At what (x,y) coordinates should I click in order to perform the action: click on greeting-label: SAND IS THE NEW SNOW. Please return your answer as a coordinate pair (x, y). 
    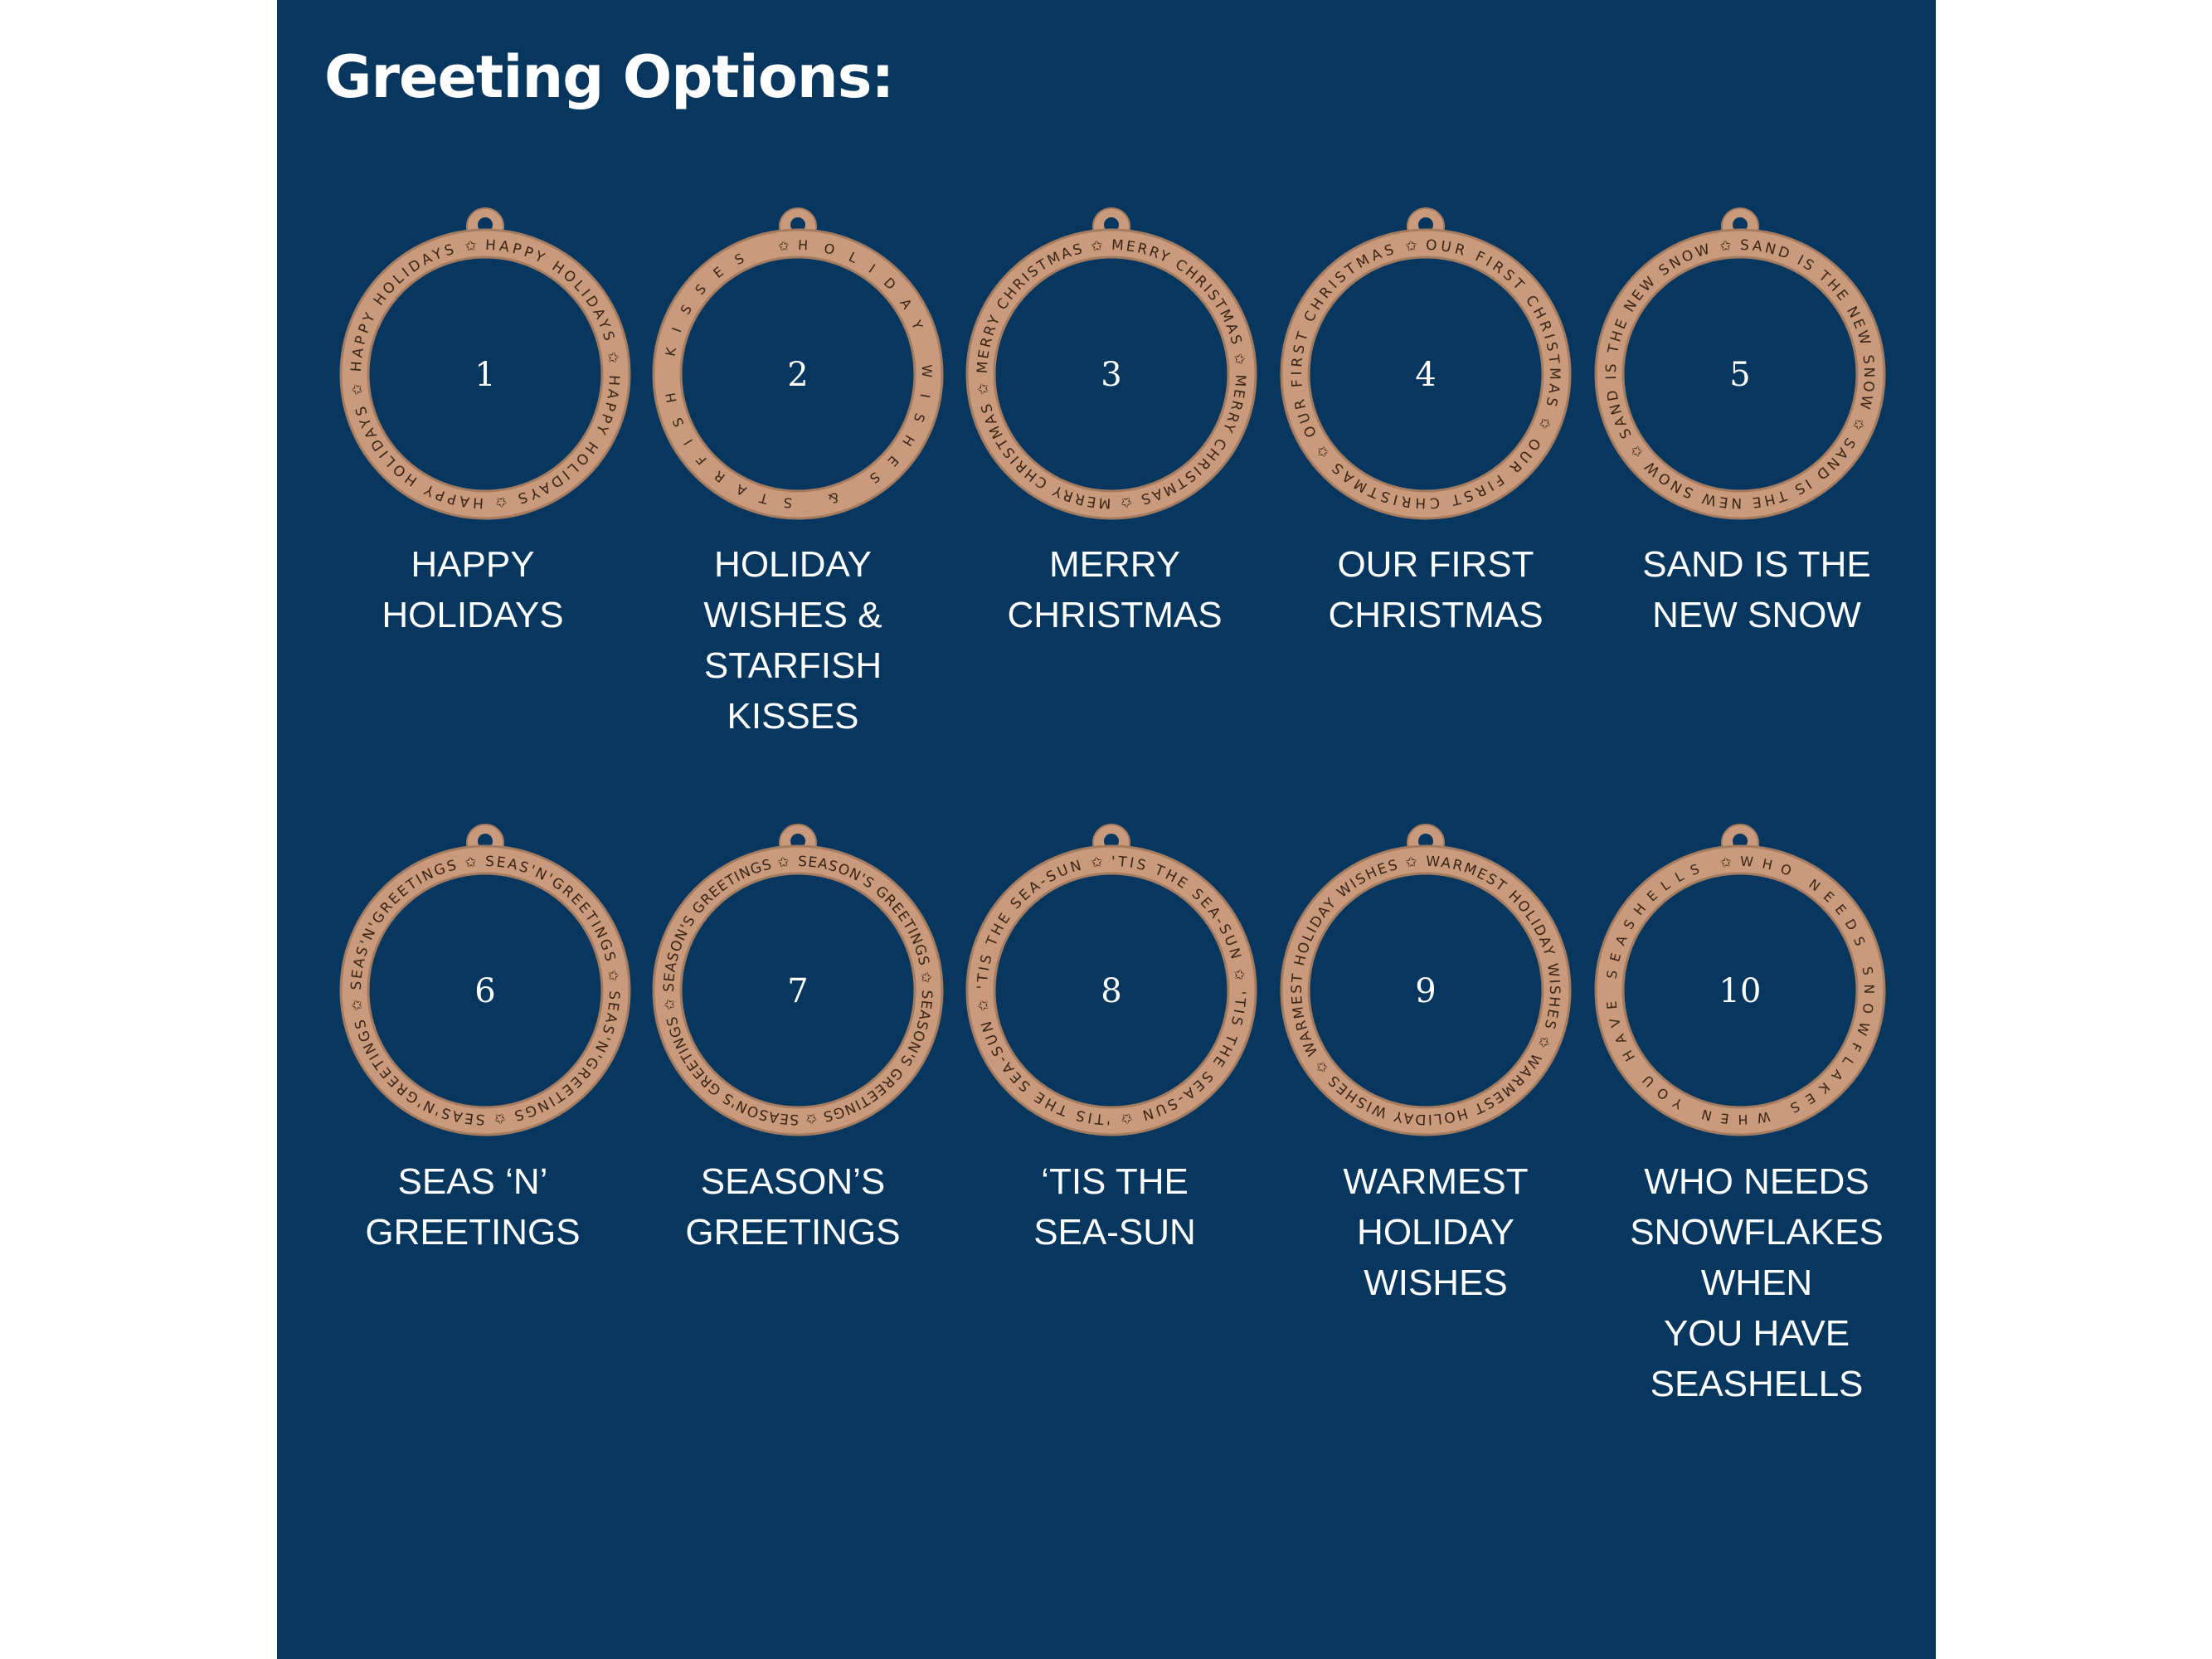
    Looking at the image, I should click on (1757, 589).